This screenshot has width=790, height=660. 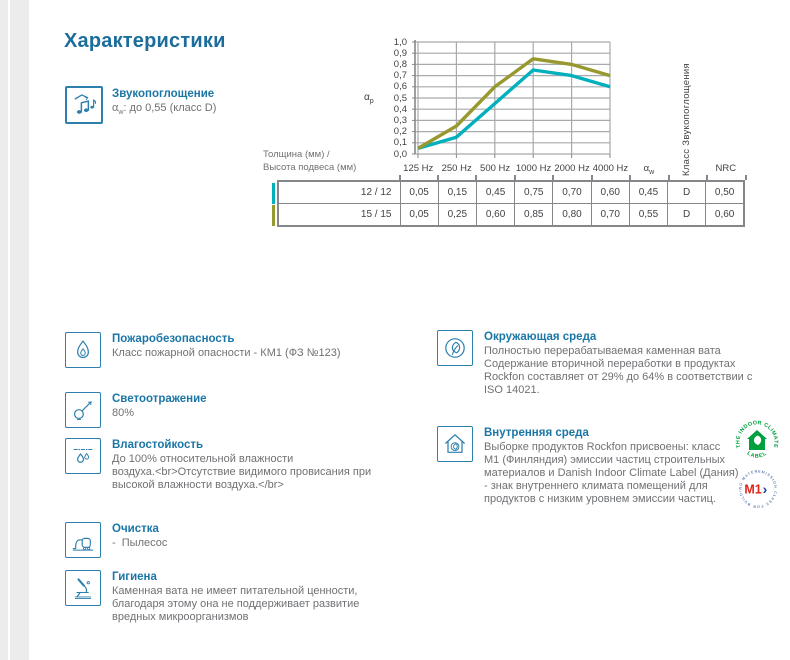 I want to click on table-cell: 0,25, so click(x=457, y=215).